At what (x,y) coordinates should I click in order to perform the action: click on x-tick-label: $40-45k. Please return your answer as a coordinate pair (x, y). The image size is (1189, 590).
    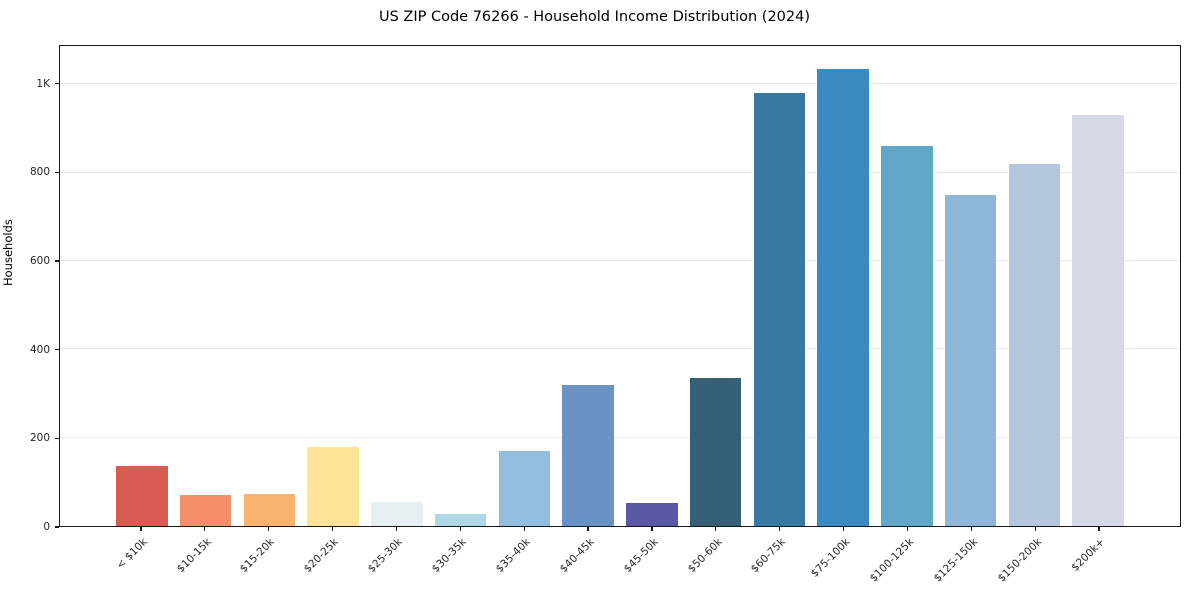
    Looking at the image, I should click on (577, 556).